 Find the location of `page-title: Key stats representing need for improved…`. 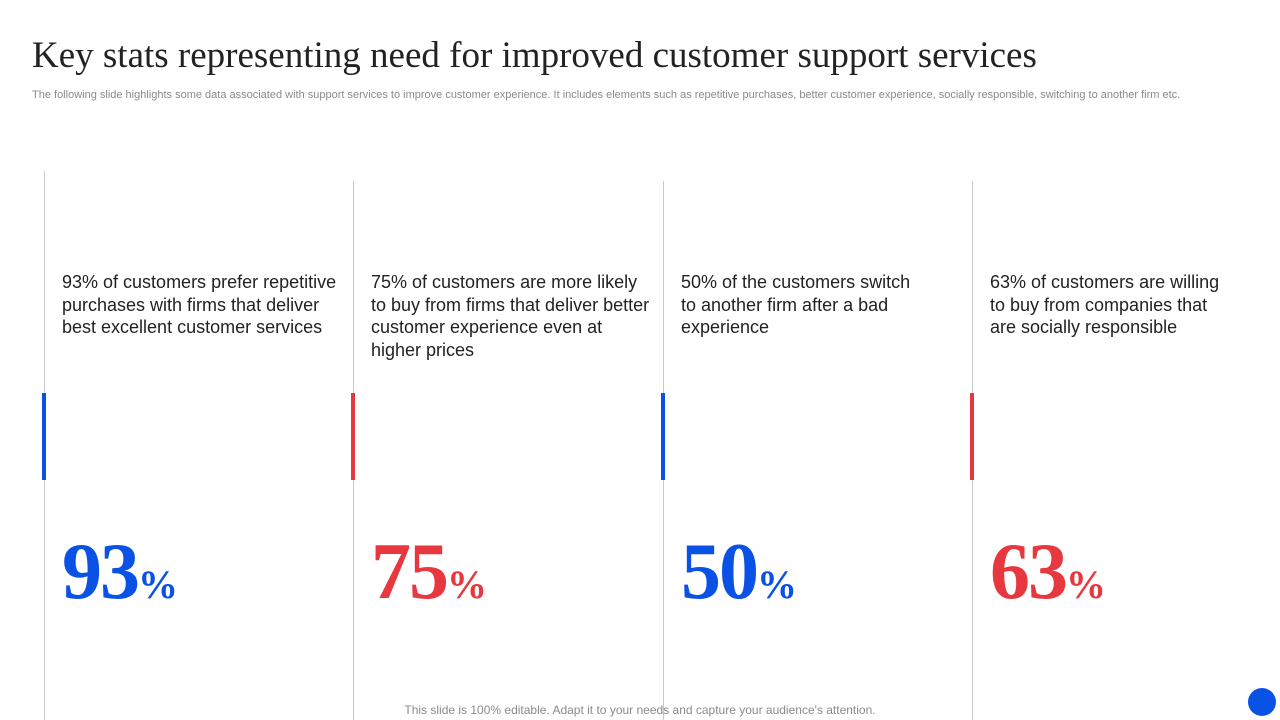

page-title: Key stats representing need for improved… is located at coordinates (534, 55).